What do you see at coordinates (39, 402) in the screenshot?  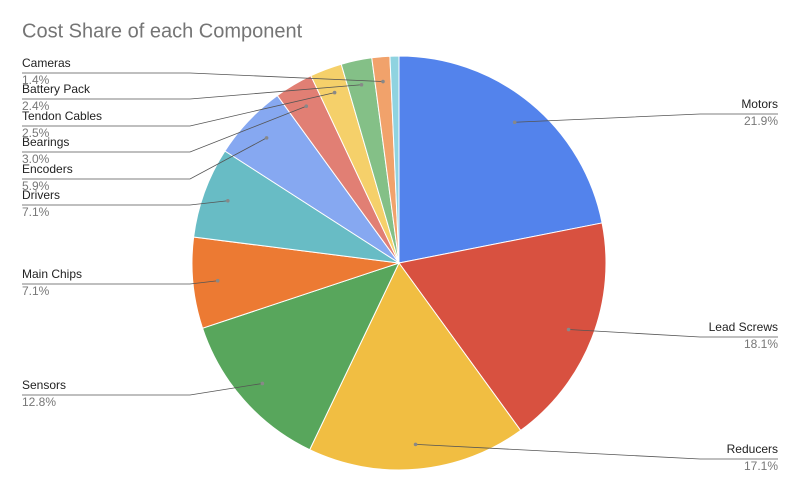 I see `slice-value-label: 12.8%` at bounding box center [39, 402].